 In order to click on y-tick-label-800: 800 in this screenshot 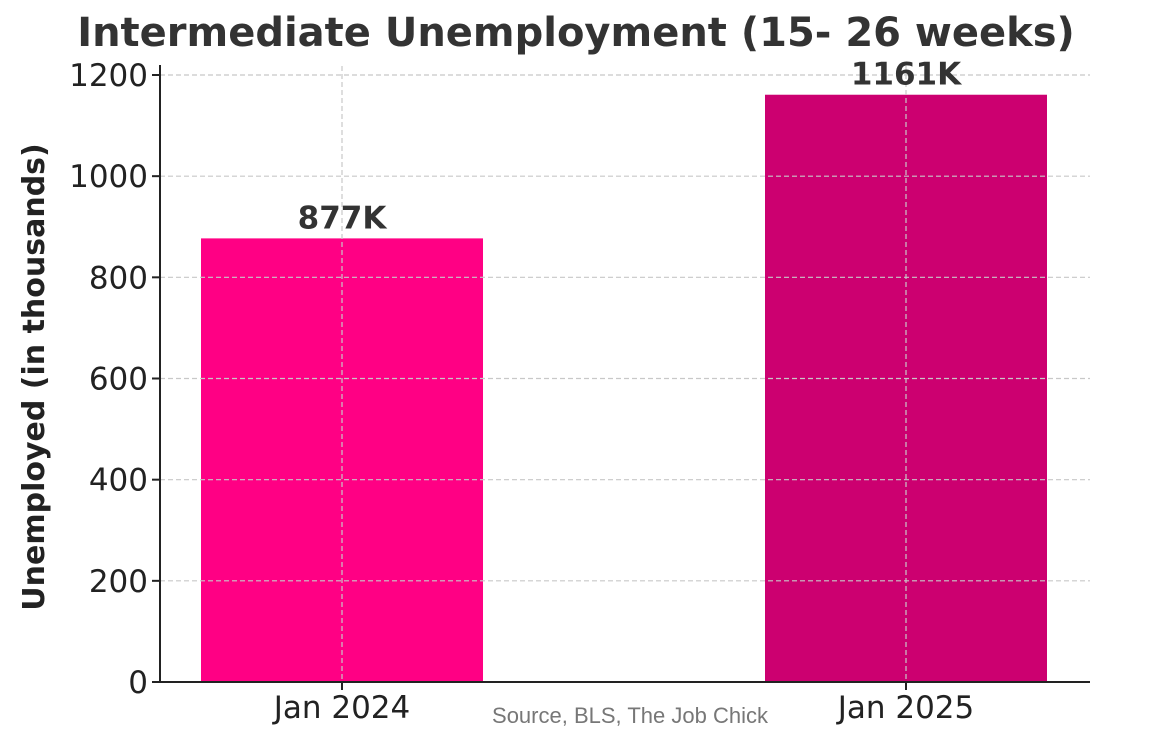, I will do `click(118, 278)`.